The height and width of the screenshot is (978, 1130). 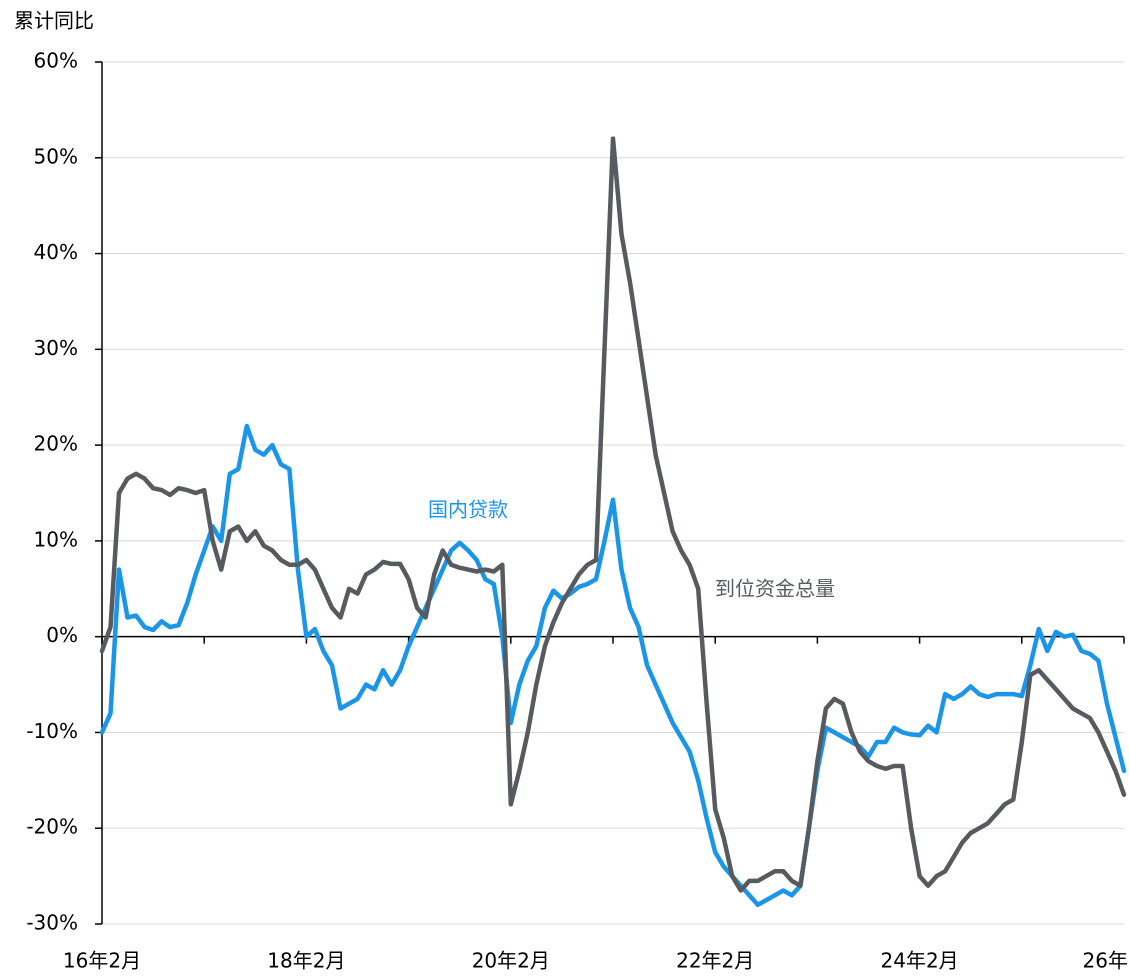 I want to click on series-label: 到位资金总量, so click(x=775, y=589).